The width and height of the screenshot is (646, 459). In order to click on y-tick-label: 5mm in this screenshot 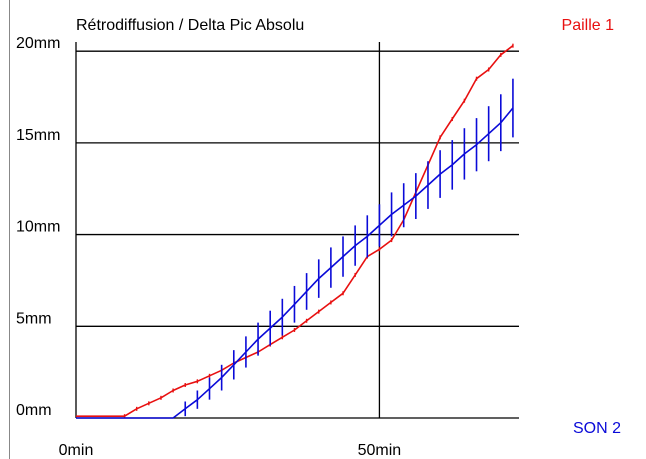, I will do `click(34, 318)`.